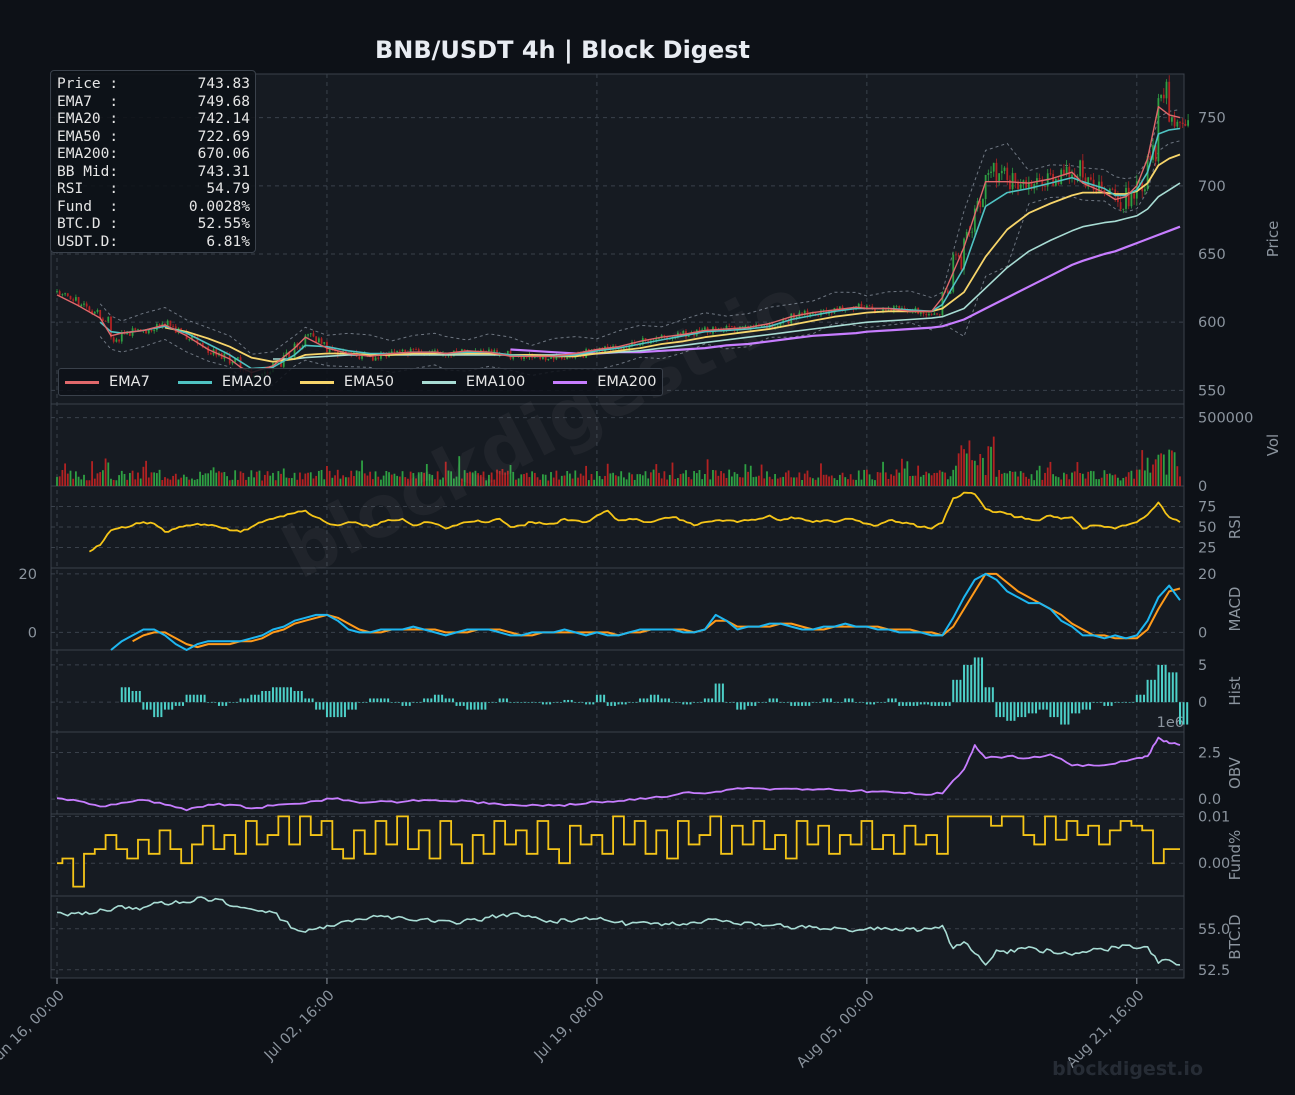  What do you see at coordinates (1225, 419) in the screenshot?
I see `y-tick-label: 500000` at bounding box center [1225, 419].